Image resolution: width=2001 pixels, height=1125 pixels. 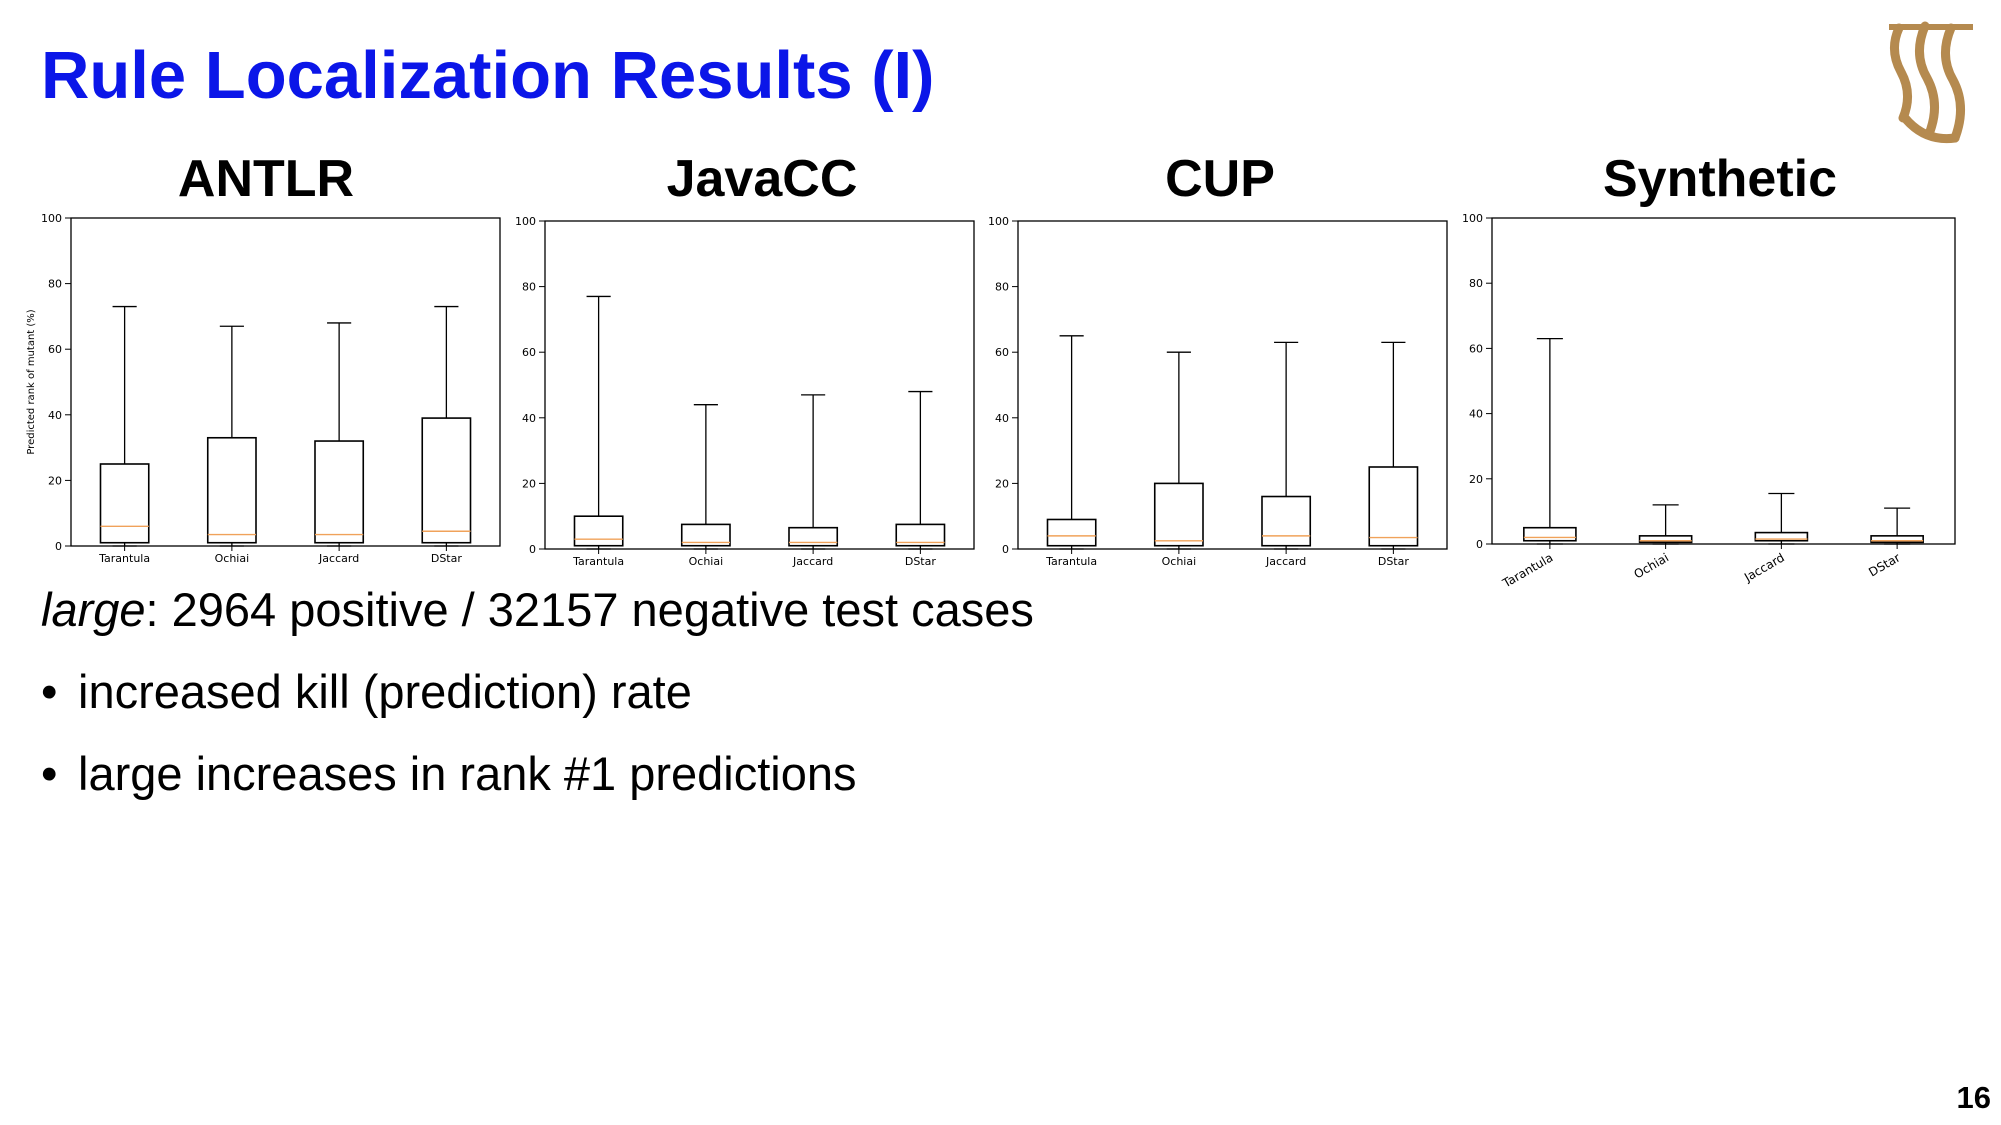 What do you see at coordinates (266, 179) in the screenshot?
I see `chart-heading-antlr: ANTLR` at bounding box center [266, 179].